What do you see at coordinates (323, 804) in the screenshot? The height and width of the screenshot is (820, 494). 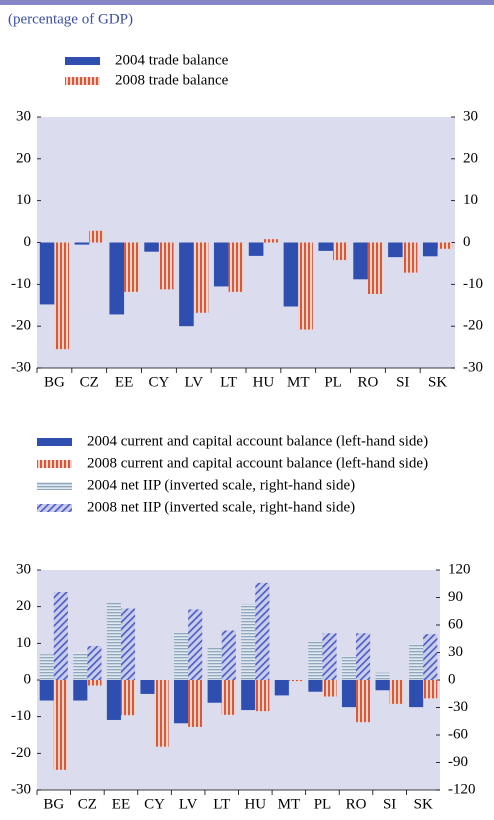 I see `x-tick-label: PL` at bounding box center [323, 804].